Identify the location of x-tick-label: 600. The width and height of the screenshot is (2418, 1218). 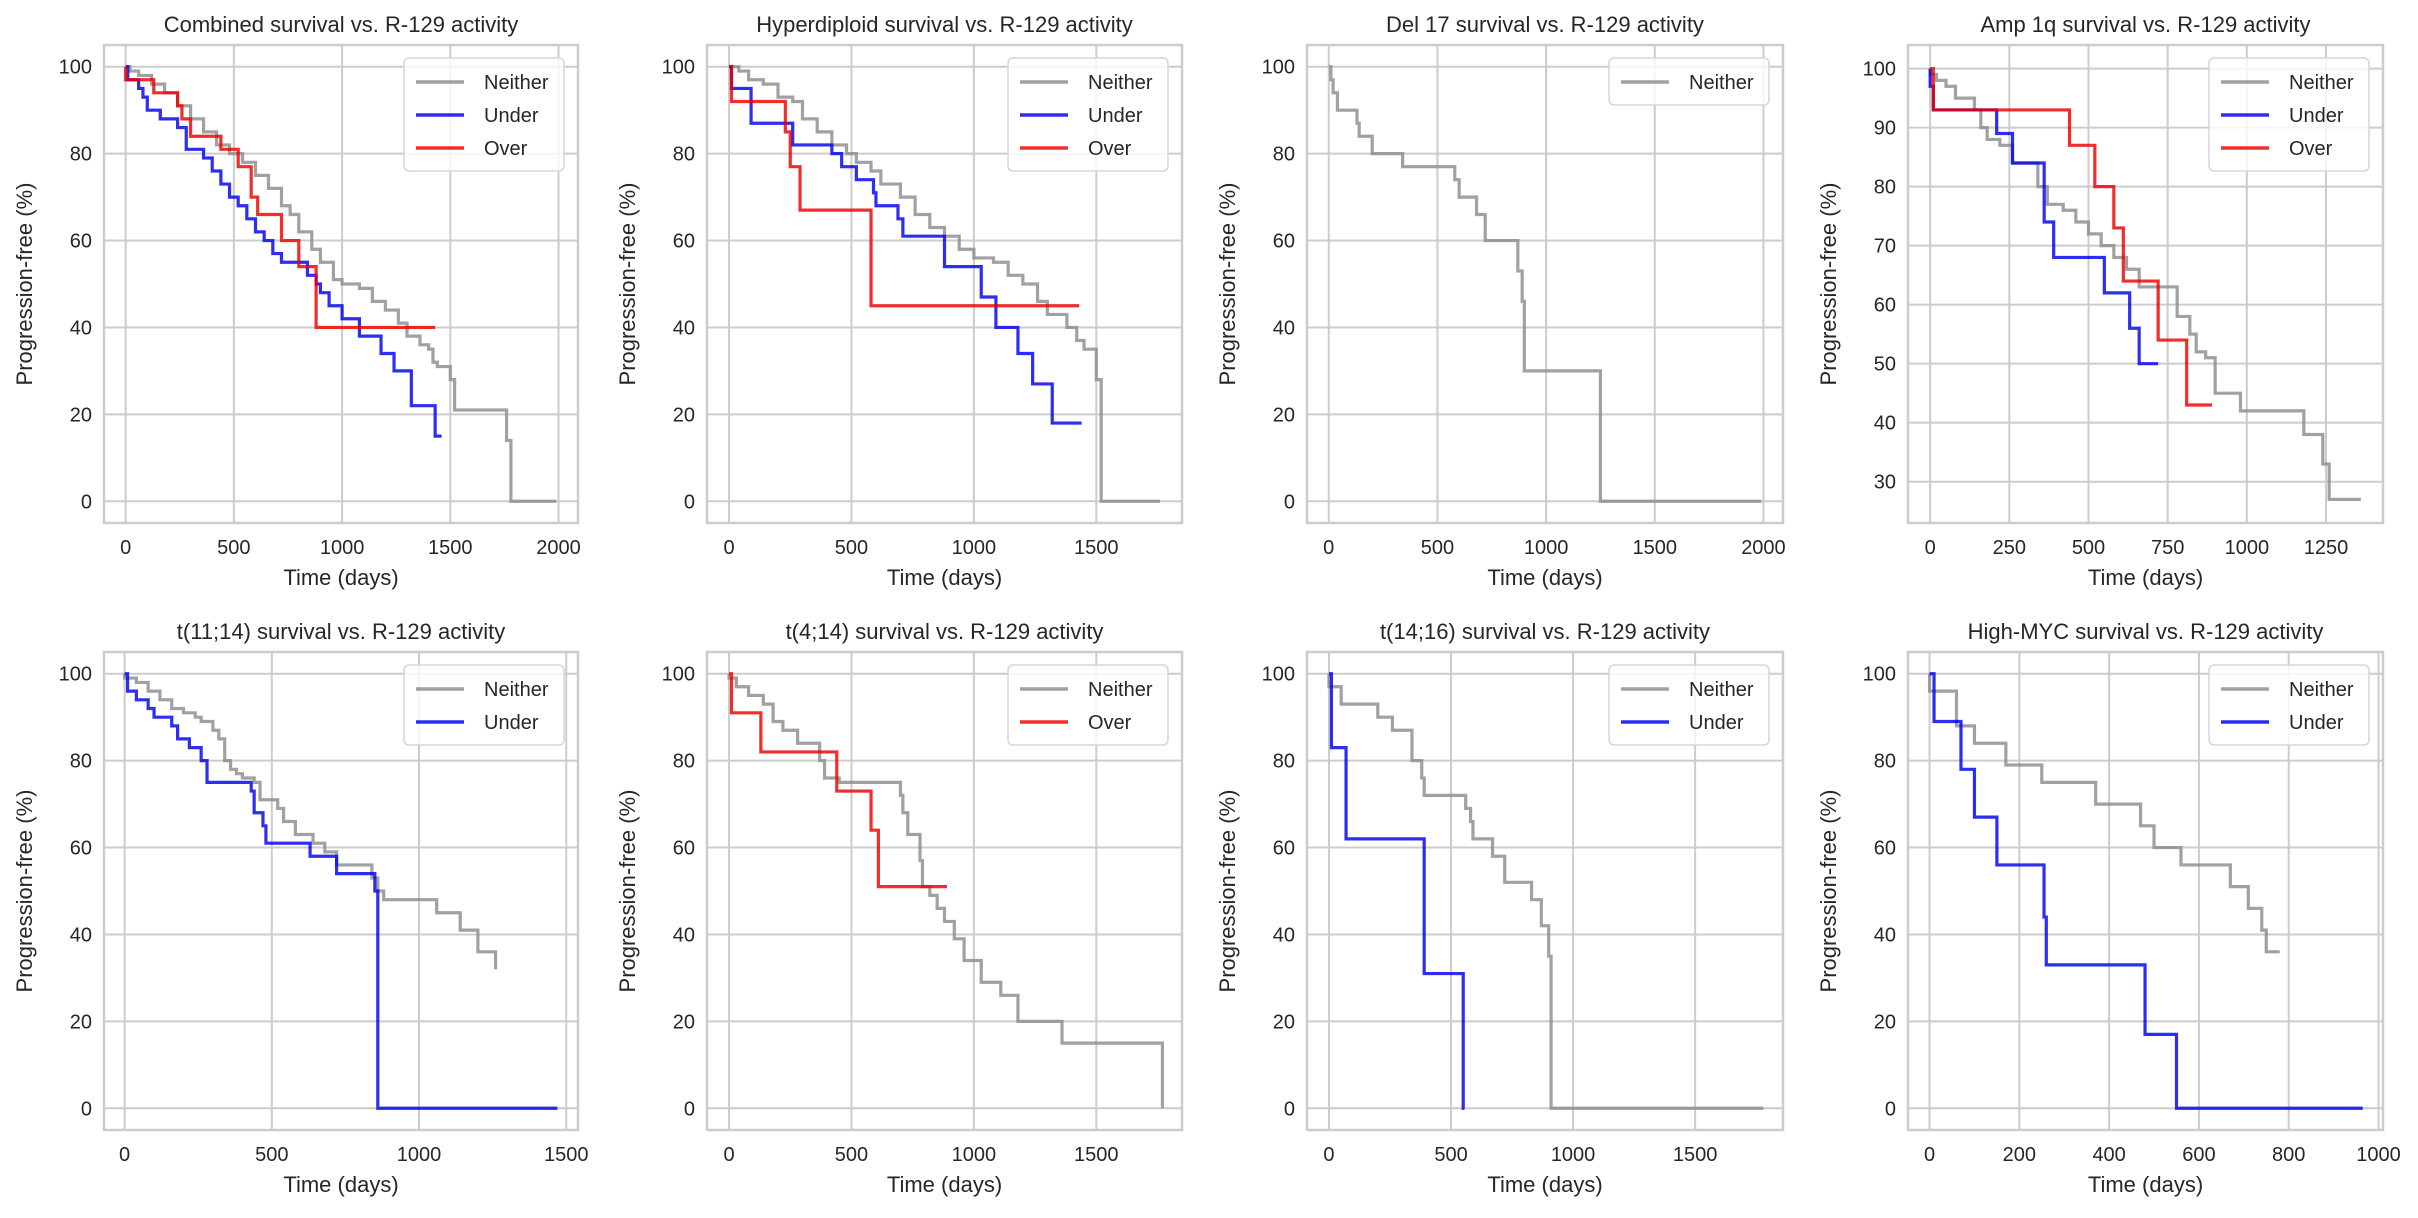
(2198, 1155).